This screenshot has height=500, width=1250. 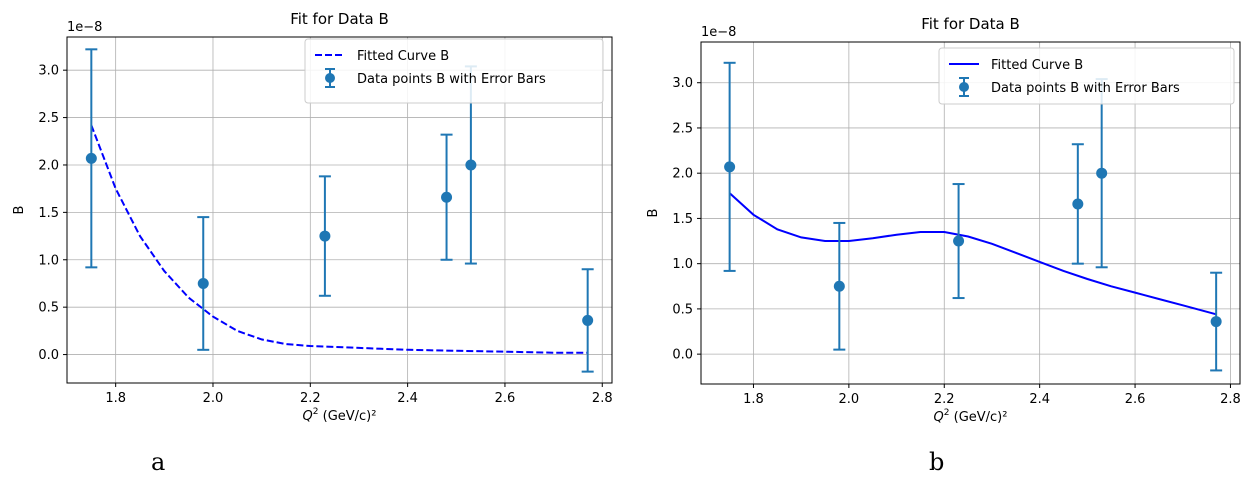 What do you see at coordinates (158, 462) in the screenshot?
I see `panel-label-a: a` at bounding box center [158, 462].